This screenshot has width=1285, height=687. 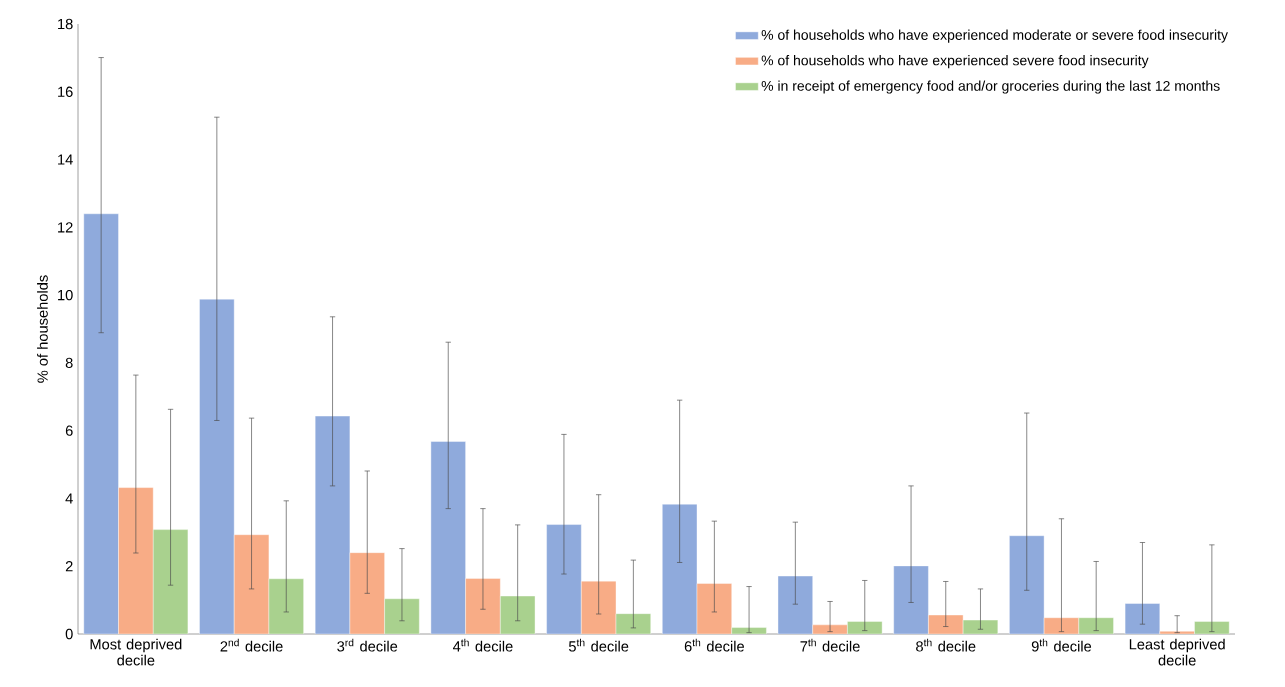 I want to click on y-axis-title: % of households, so click(x=42, y=329).